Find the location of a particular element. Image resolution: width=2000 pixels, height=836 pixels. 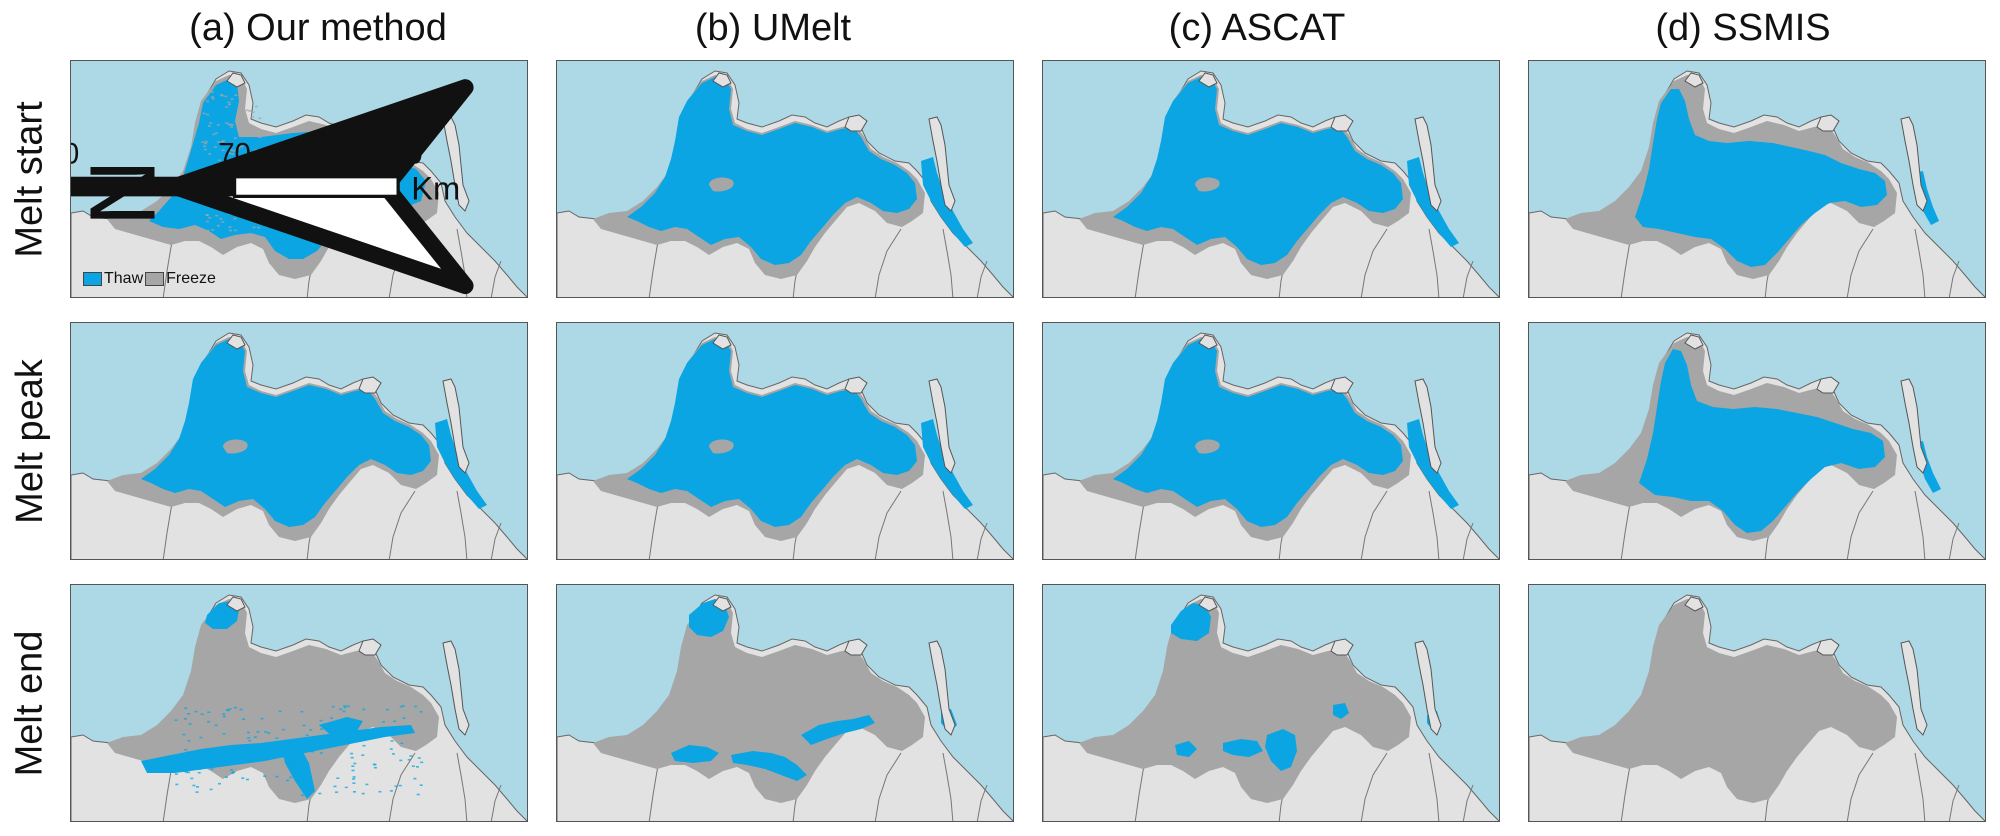

row-label-melt-peak: Melt peak is located at coordinates (30, 441).